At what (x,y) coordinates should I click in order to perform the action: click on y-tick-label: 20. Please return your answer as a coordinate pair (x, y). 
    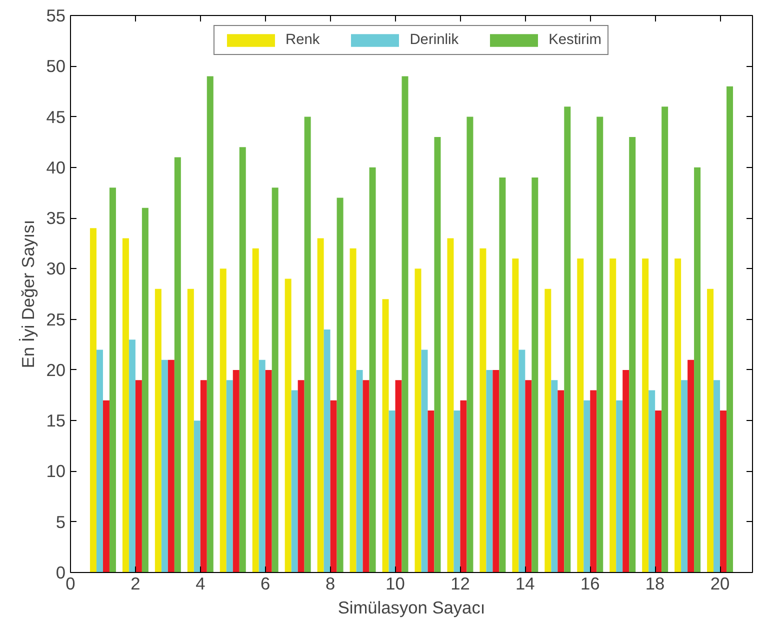
    Looking at the image, I should click on (56, 370).